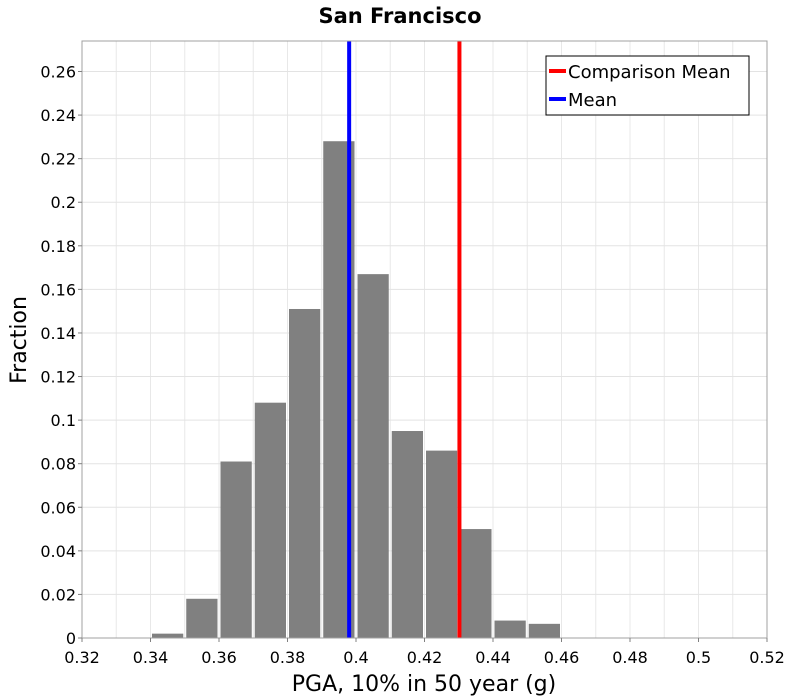 This screenshot has height=700, width=800. What do you see at coordinates (58, 594) in the screenshot?
I see `y-tick-label: 0.02` at bounding box center [58, 594].